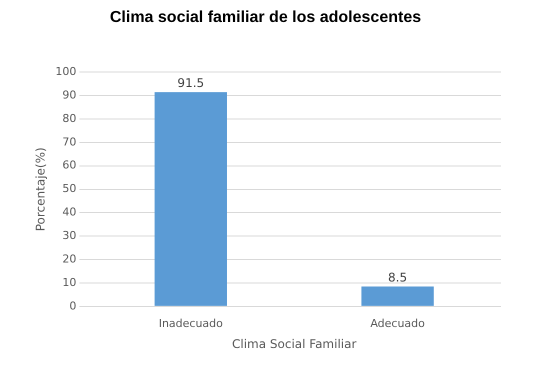 The height and width of the screenshot is (366, 541). Describe the element at coordinates (69, 165) in the screenshot. I see `y-tick-label: 60` at that location.